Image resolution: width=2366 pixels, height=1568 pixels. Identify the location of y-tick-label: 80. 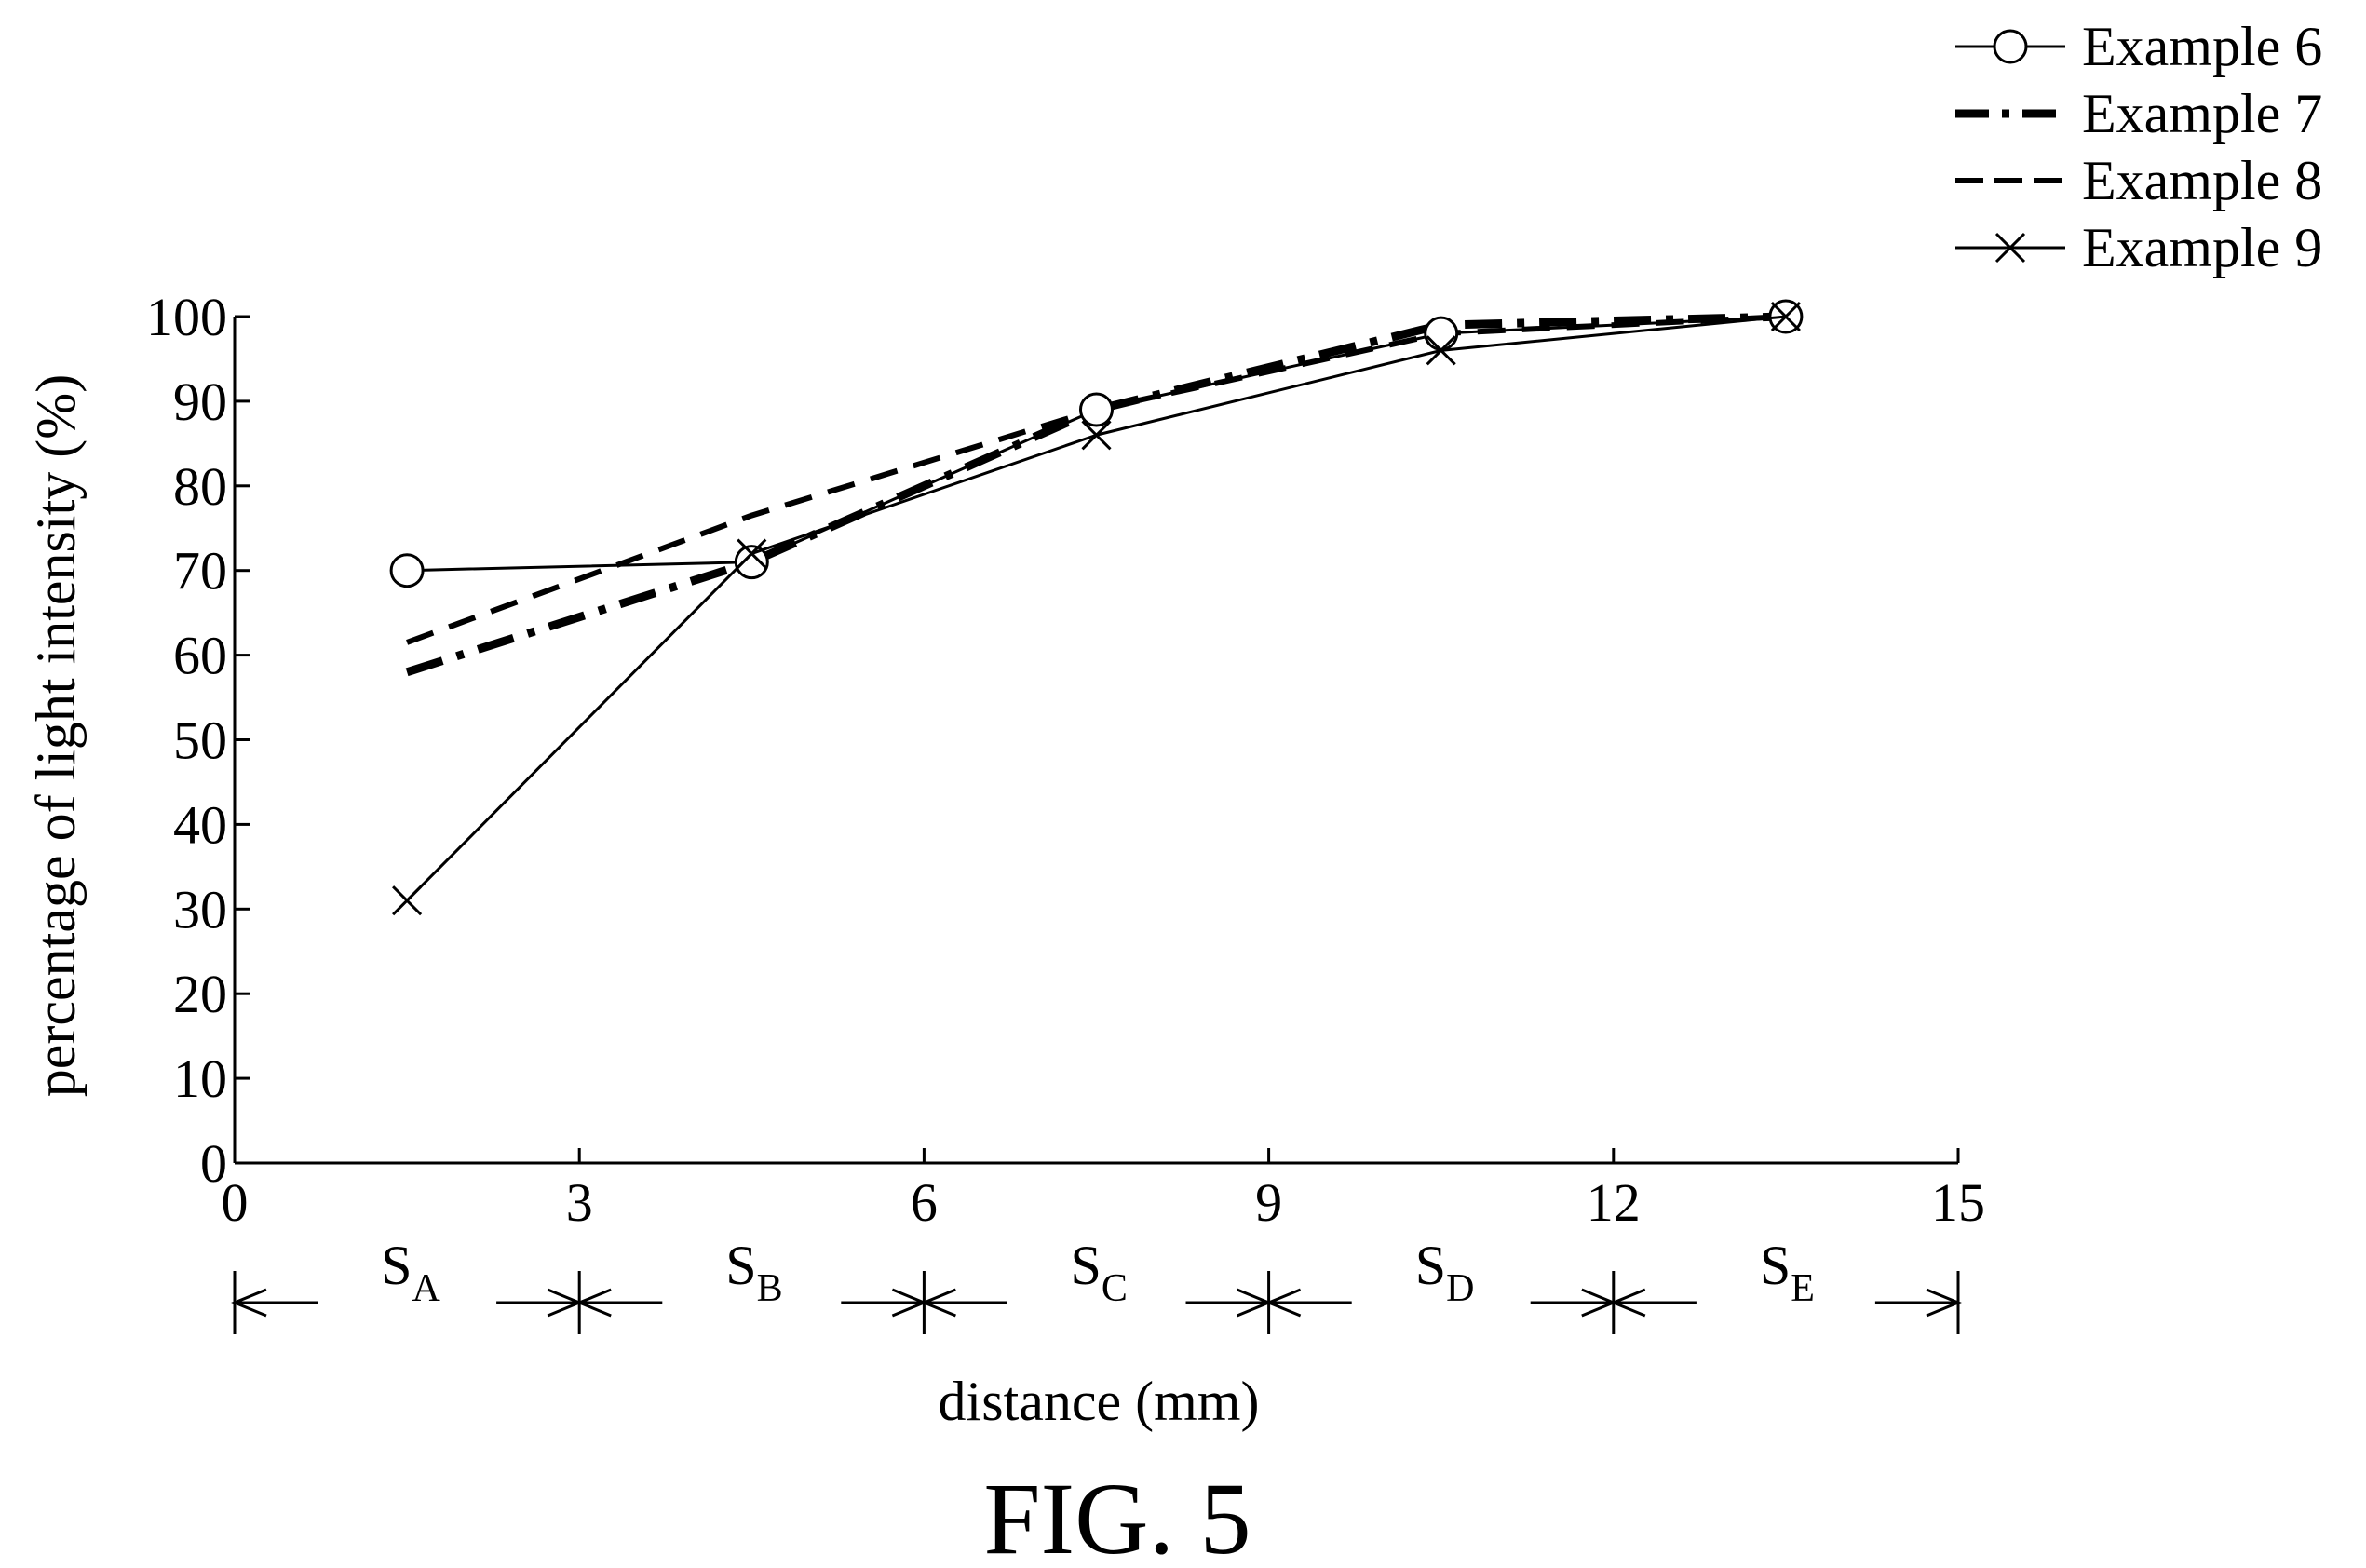
(200, 486).